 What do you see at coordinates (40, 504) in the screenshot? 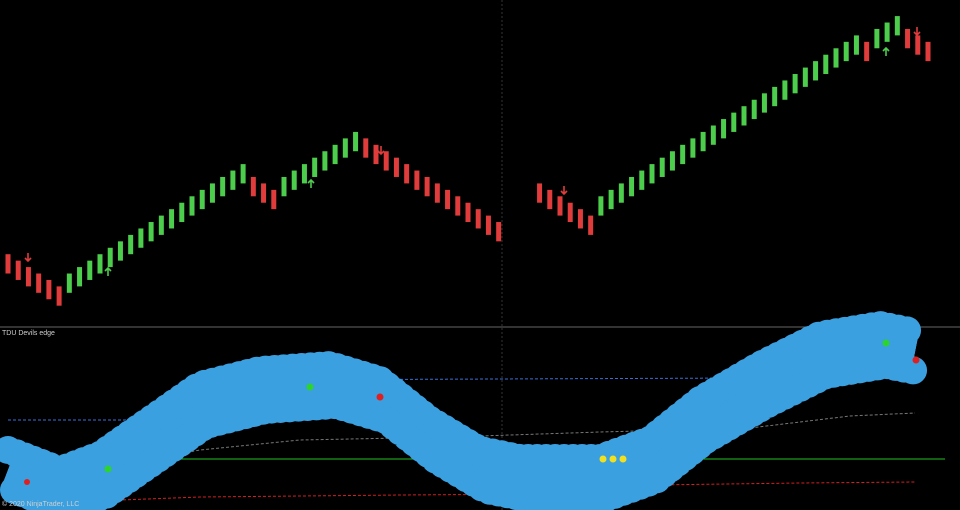
I see `copyright: © 2020 NinjaTrader, LLC` at bounding box center [40, 504].